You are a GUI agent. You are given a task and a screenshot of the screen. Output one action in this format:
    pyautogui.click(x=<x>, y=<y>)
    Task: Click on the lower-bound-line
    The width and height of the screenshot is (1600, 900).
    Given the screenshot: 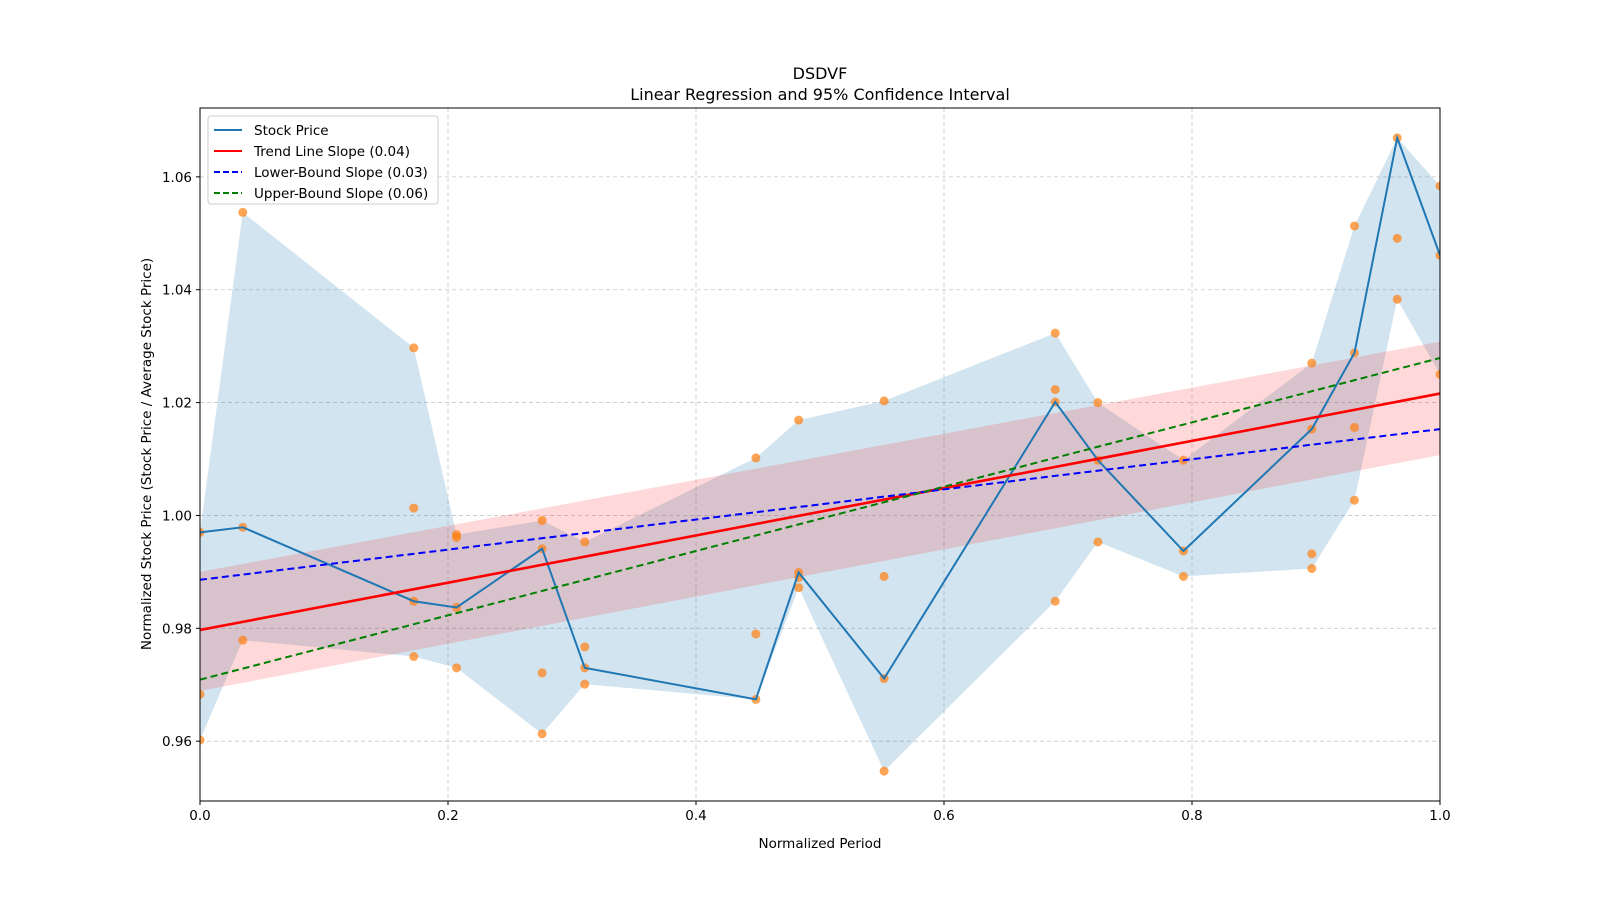 What is the action you would take?
    pyautogui.click(x=820, y=504)
    